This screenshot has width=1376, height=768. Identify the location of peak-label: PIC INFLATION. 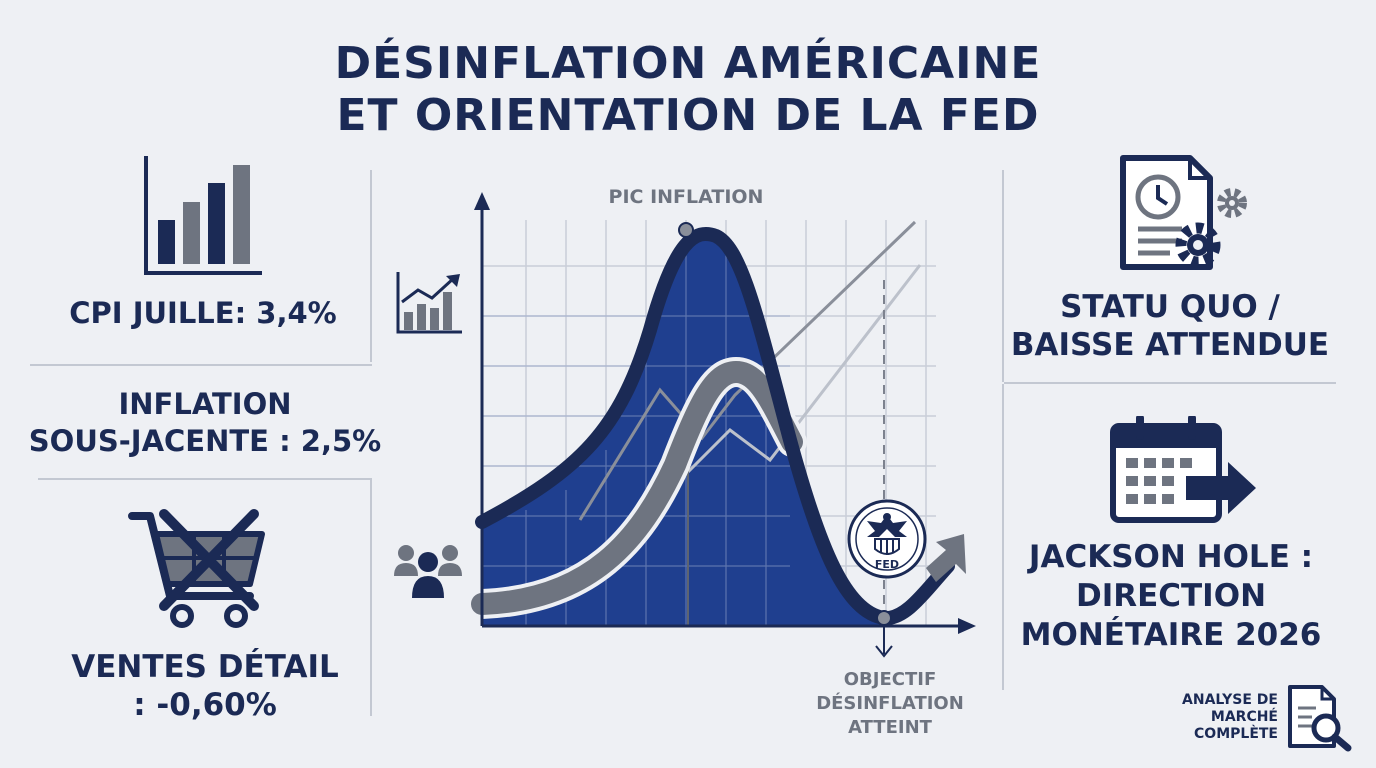
(686, 197).